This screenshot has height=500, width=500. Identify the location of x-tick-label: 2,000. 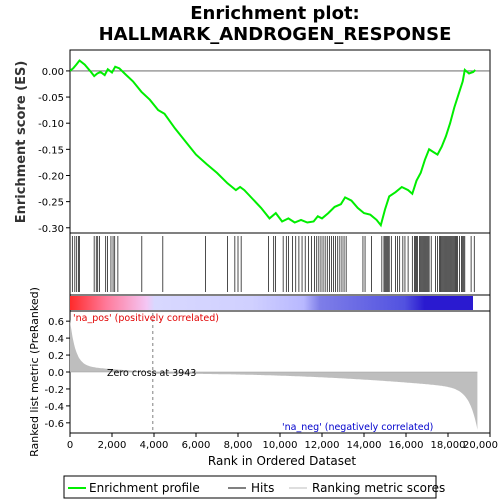
(112, 445).